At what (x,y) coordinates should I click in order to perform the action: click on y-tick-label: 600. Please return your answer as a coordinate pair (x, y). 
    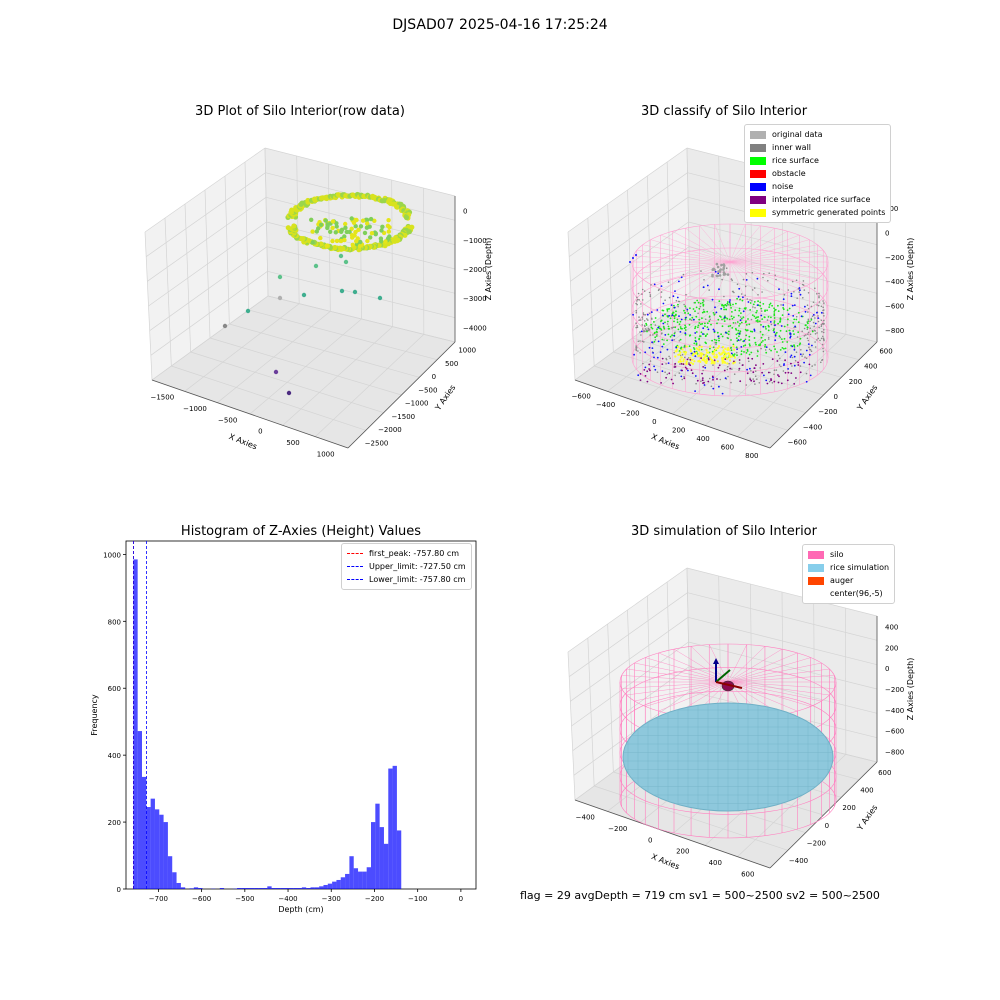
    Looking at the image, I should click on (884, 773).